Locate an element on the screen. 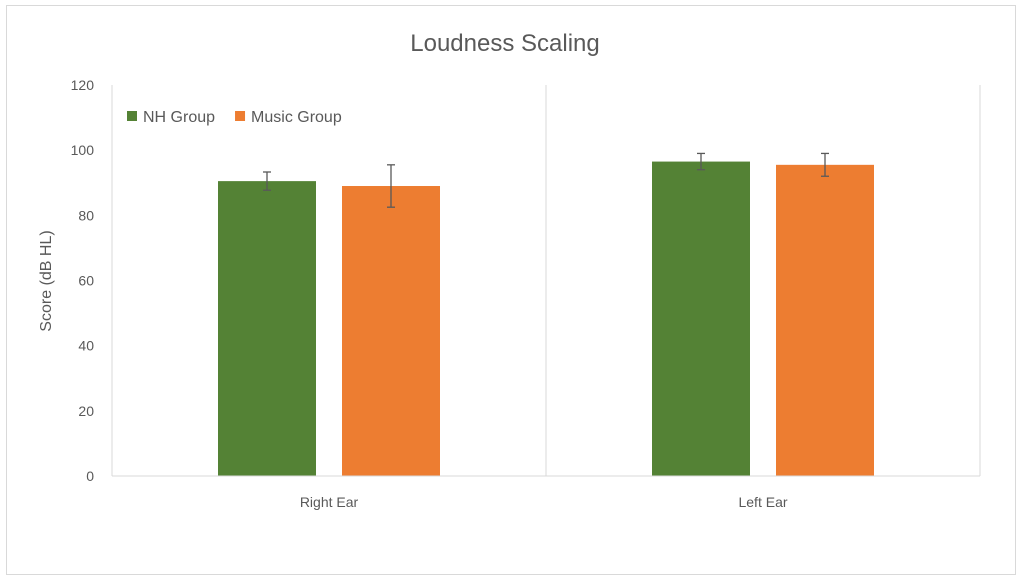 This screenshot has width=1024, height=581. legend: NH Group Music Group is located at coordinates (234, 117).